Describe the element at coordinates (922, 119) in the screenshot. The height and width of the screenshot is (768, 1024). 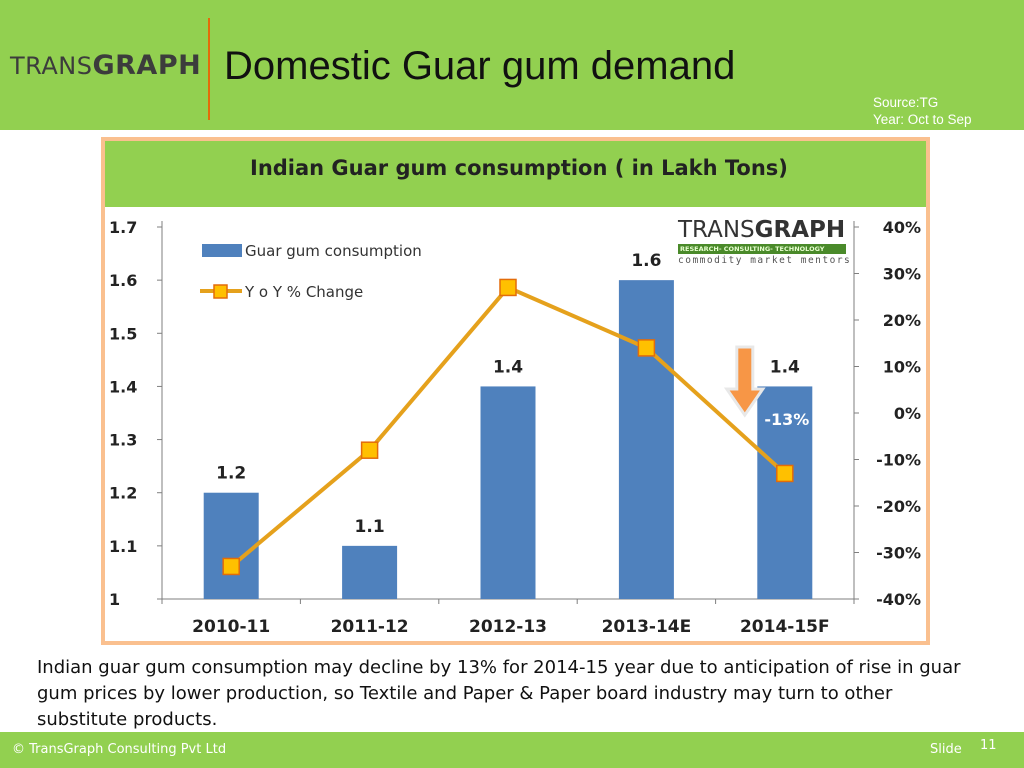
I see `year-line: Year: Oct to Sep` at that location.